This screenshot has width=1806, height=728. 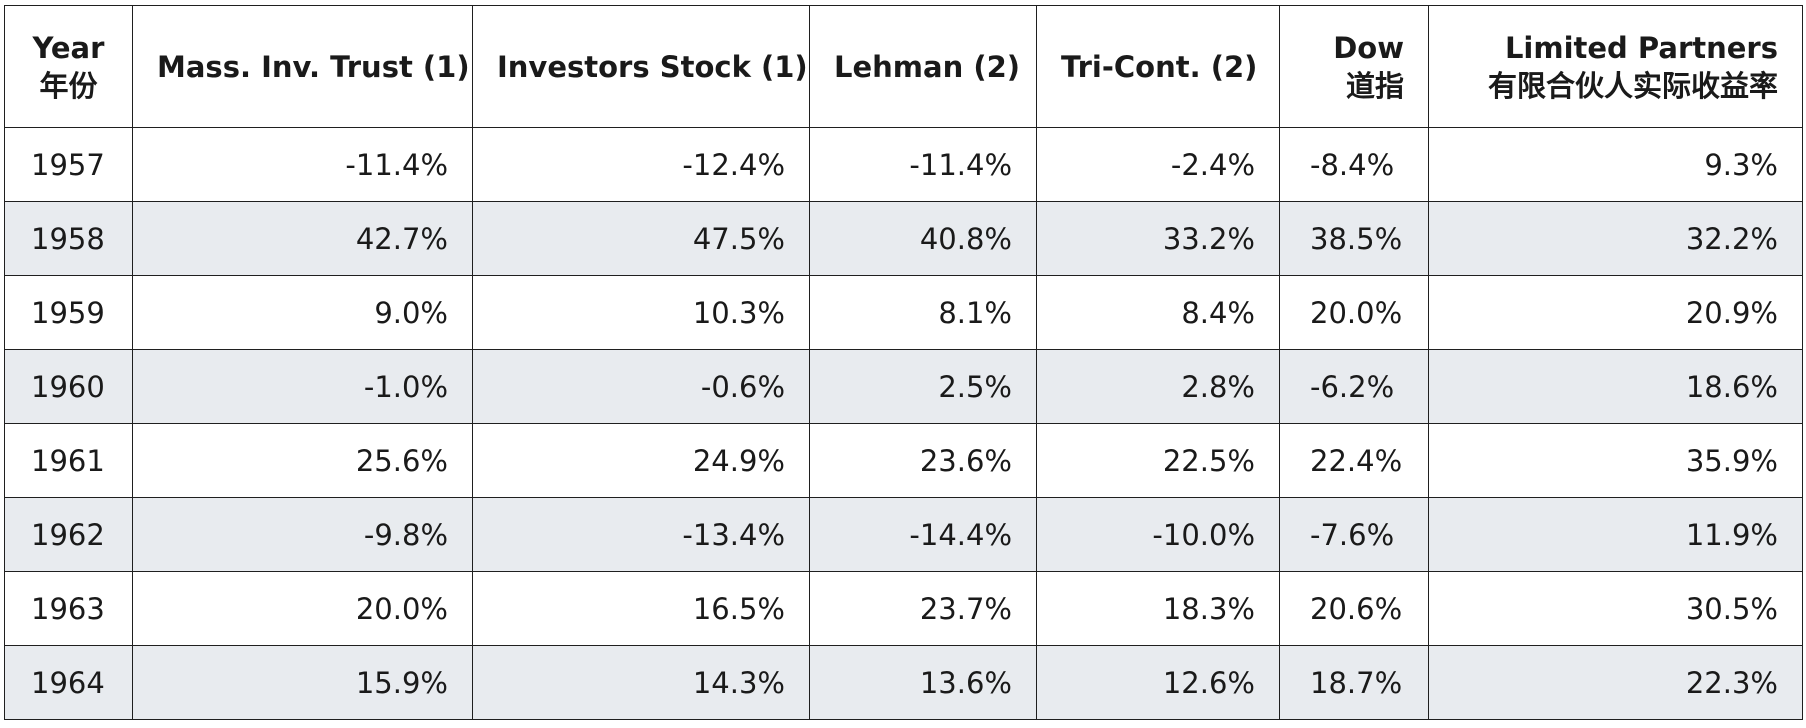 I want to click on cell-dow: 18.7%, so click(x=1354, y=682).